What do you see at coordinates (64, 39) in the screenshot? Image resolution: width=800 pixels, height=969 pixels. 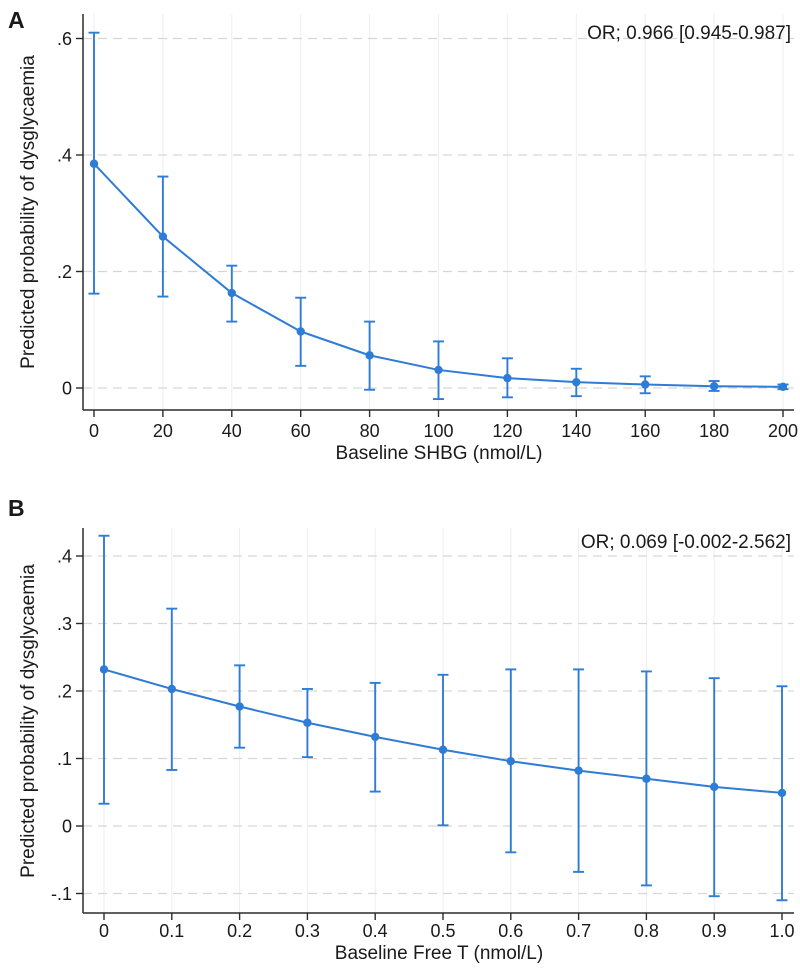 I see `svg-text: .6` at bounding box center [64, 39].